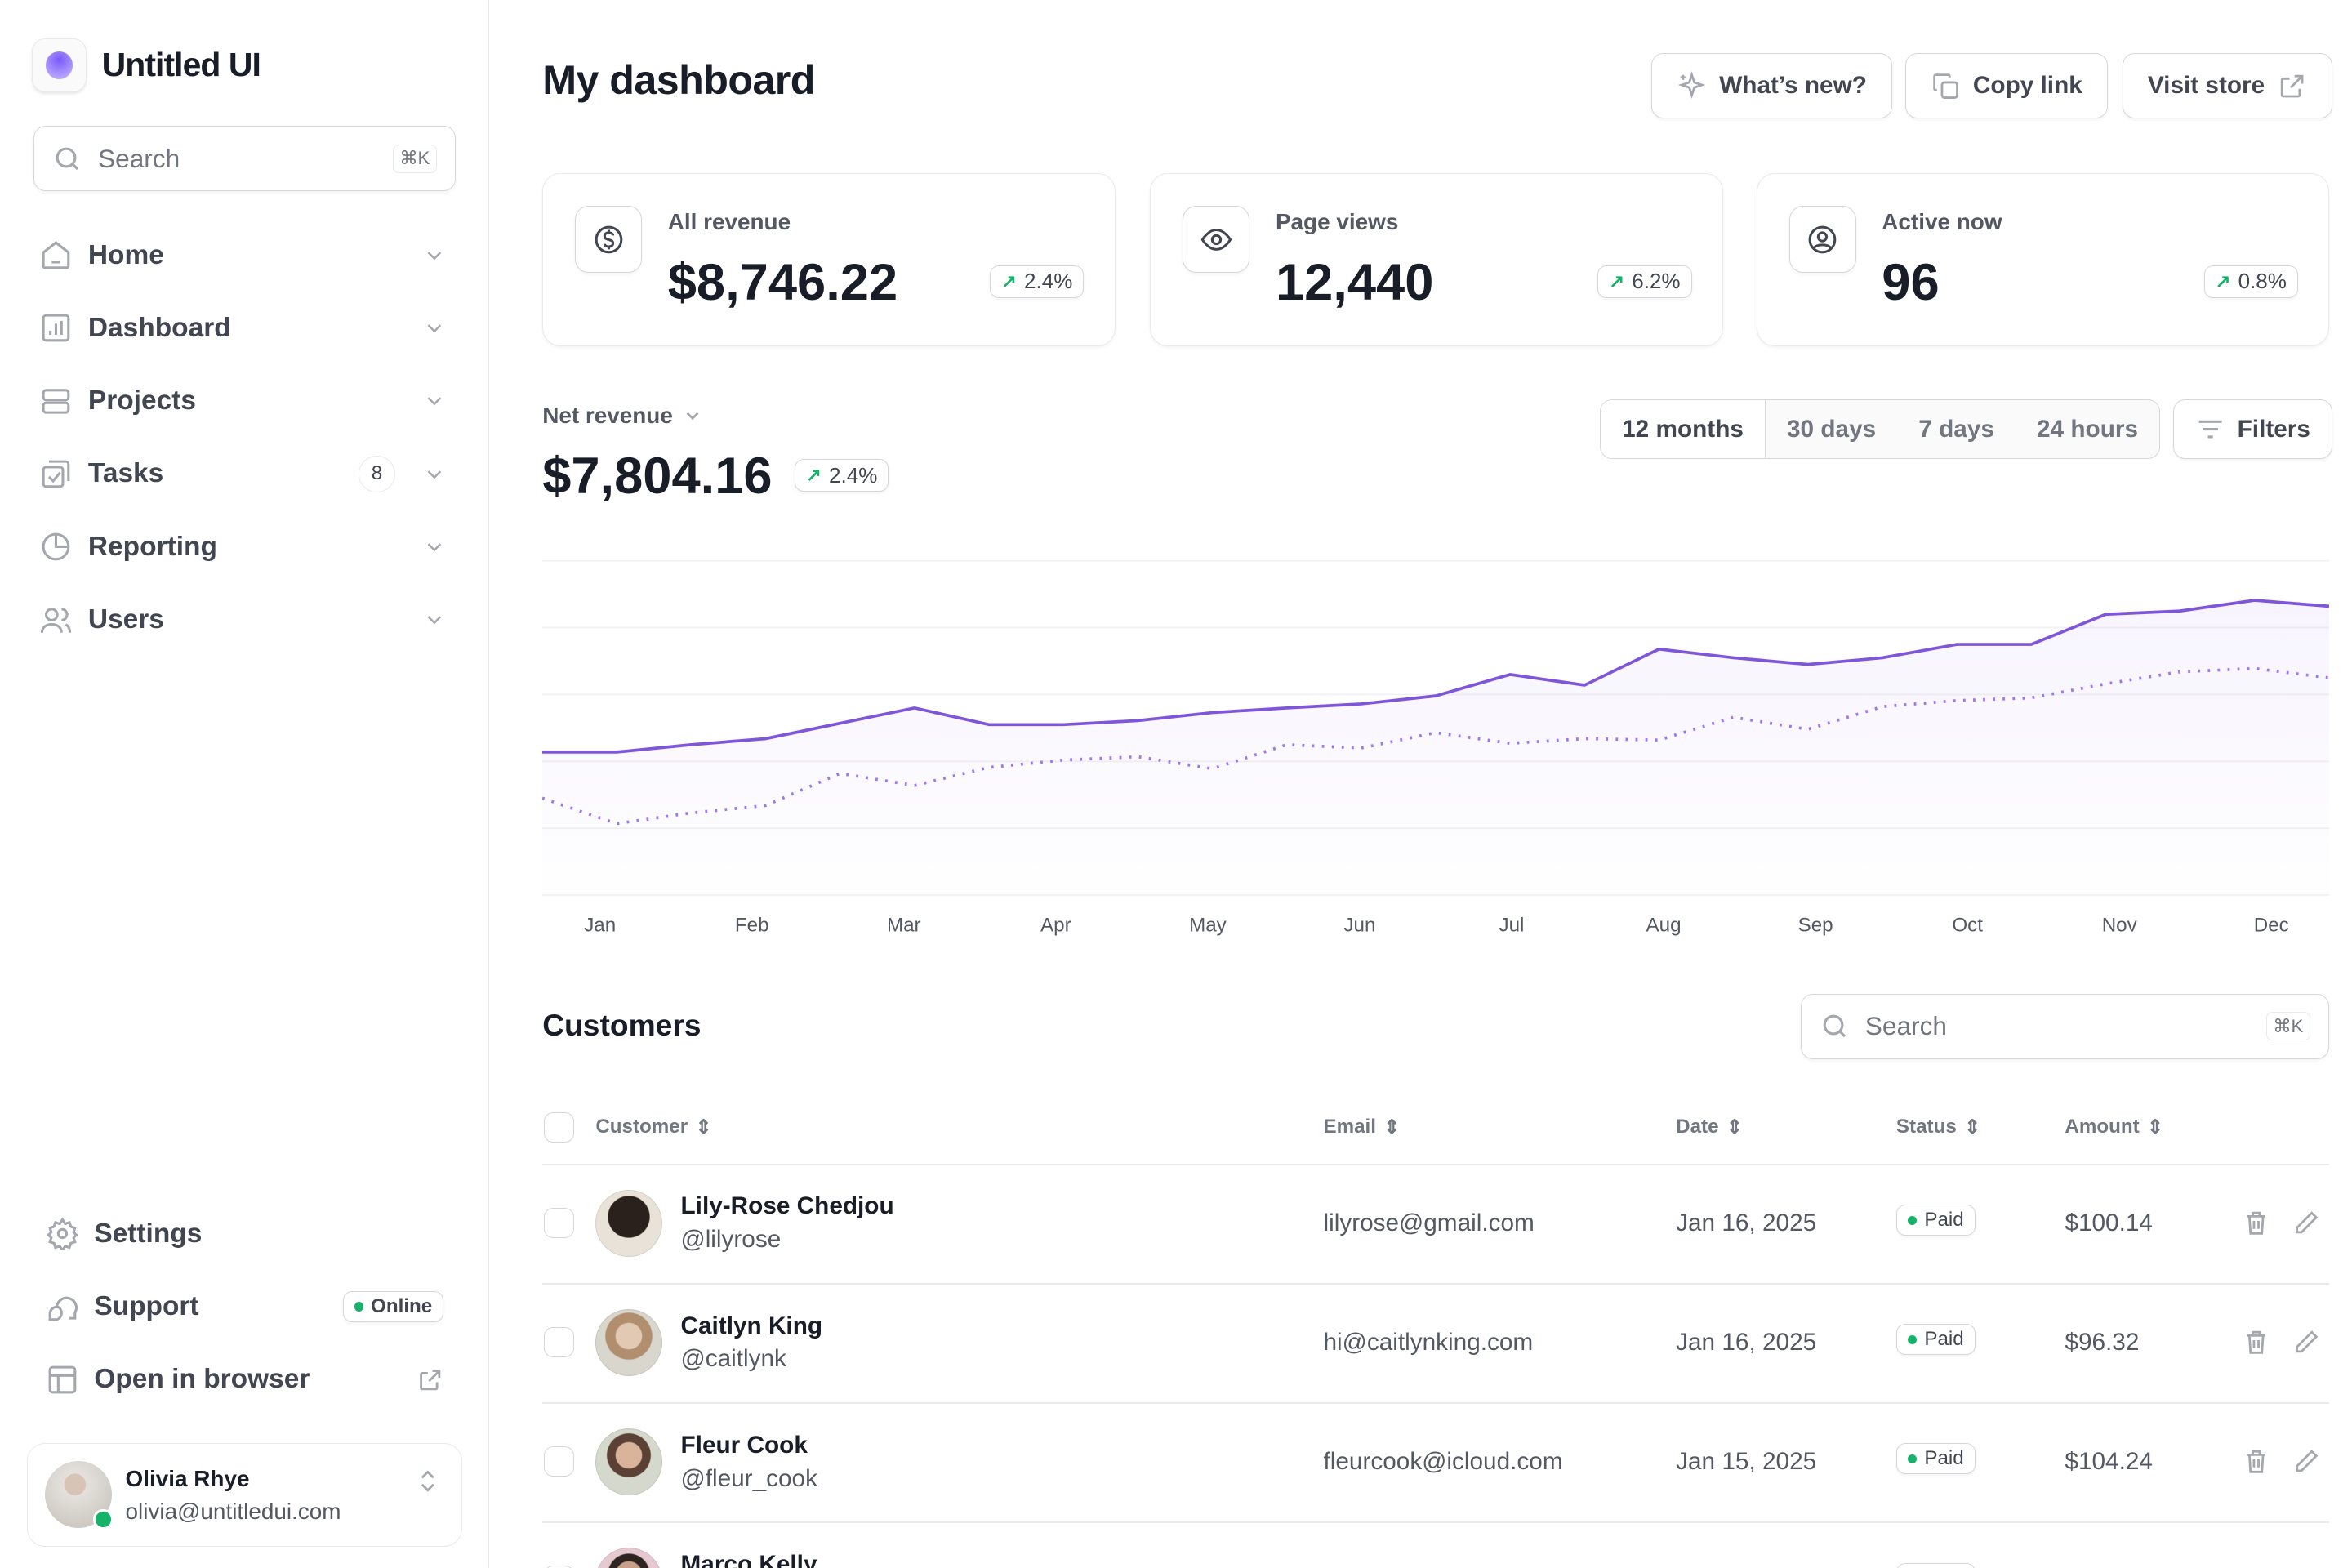  I want to click on copy-icon, so click(1945, 86).